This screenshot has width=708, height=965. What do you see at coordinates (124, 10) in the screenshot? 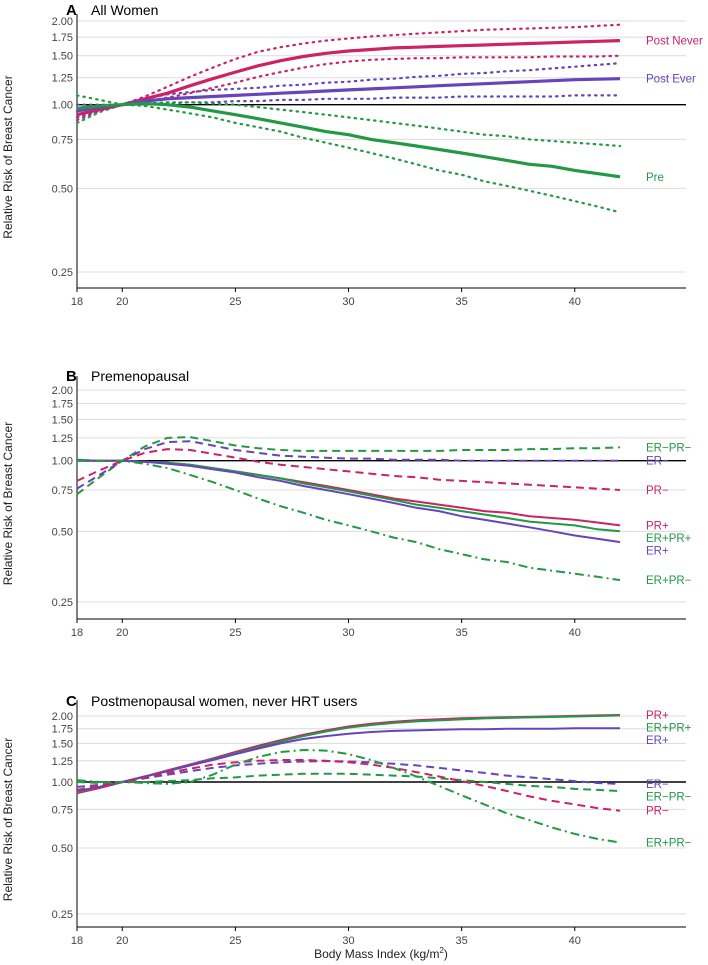
I see `panel-title: All Women` at bounding box center [124, 10].